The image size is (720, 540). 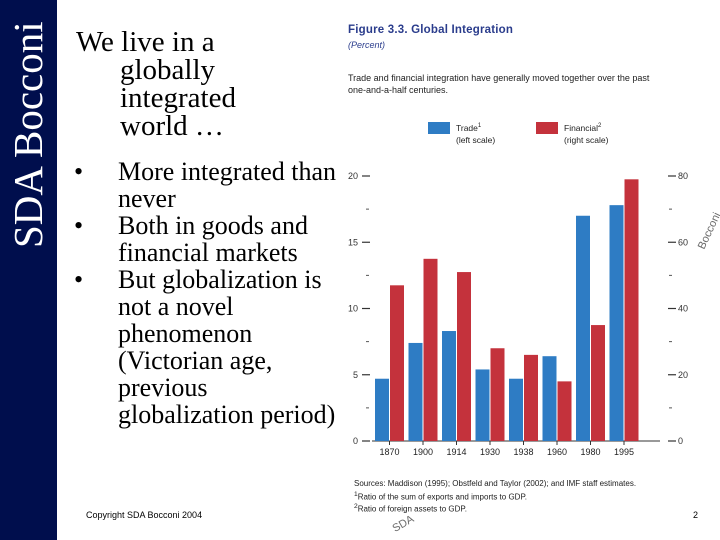 I want to click on figure-footnote-2: 2Ratio of foreign assets to GDP., so click(x=410, y=508).